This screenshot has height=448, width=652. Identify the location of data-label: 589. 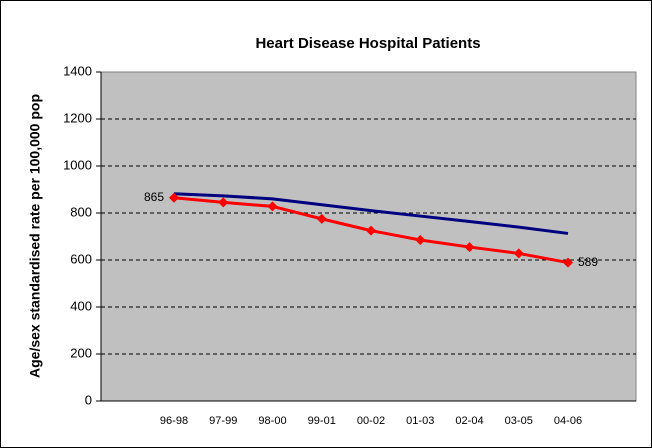
(588, 262).